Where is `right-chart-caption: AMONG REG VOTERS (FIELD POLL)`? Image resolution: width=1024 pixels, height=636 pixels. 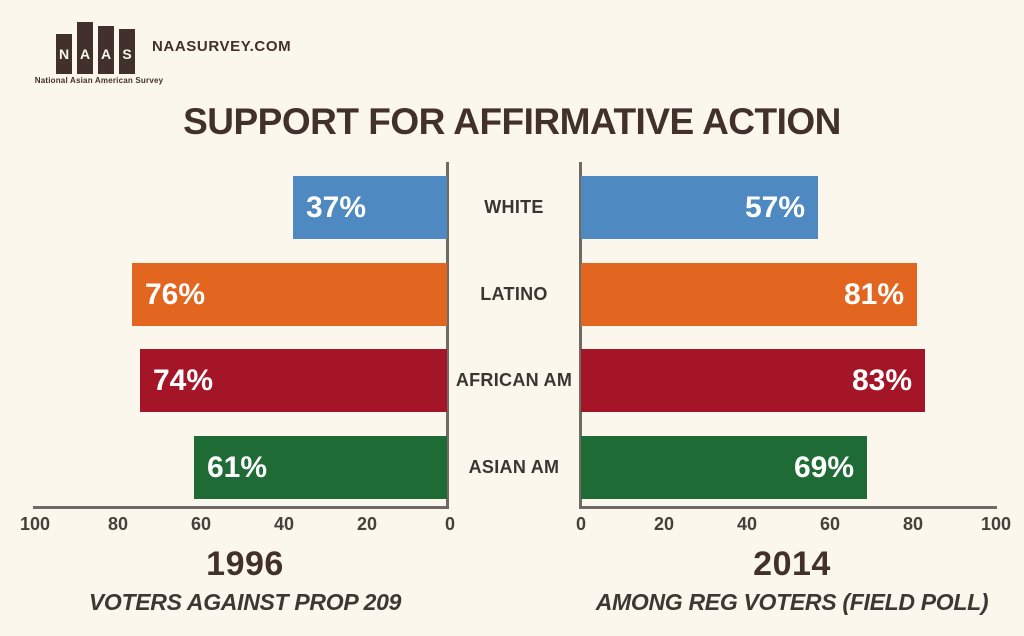
right-chart-caption: AMONG REG VOTERS (FIELD POLL) is located at coordinates (792, 602).